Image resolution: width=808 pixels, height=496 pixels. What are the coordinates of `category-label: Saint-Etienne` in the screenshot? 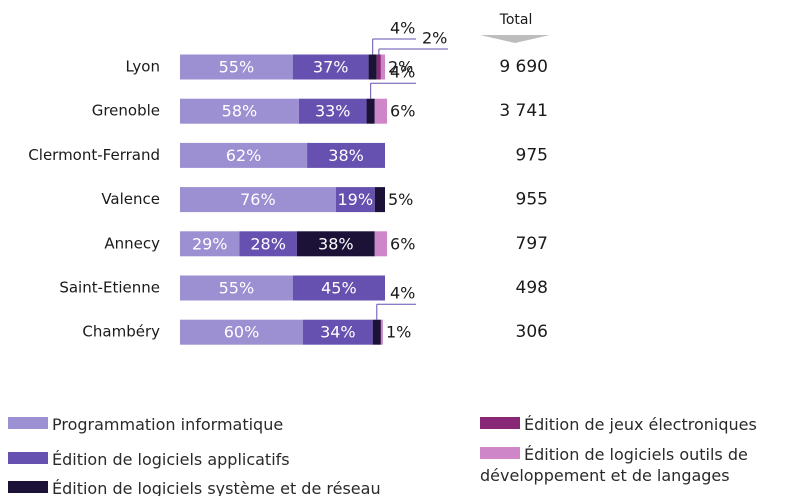 It's located at (109, 288).